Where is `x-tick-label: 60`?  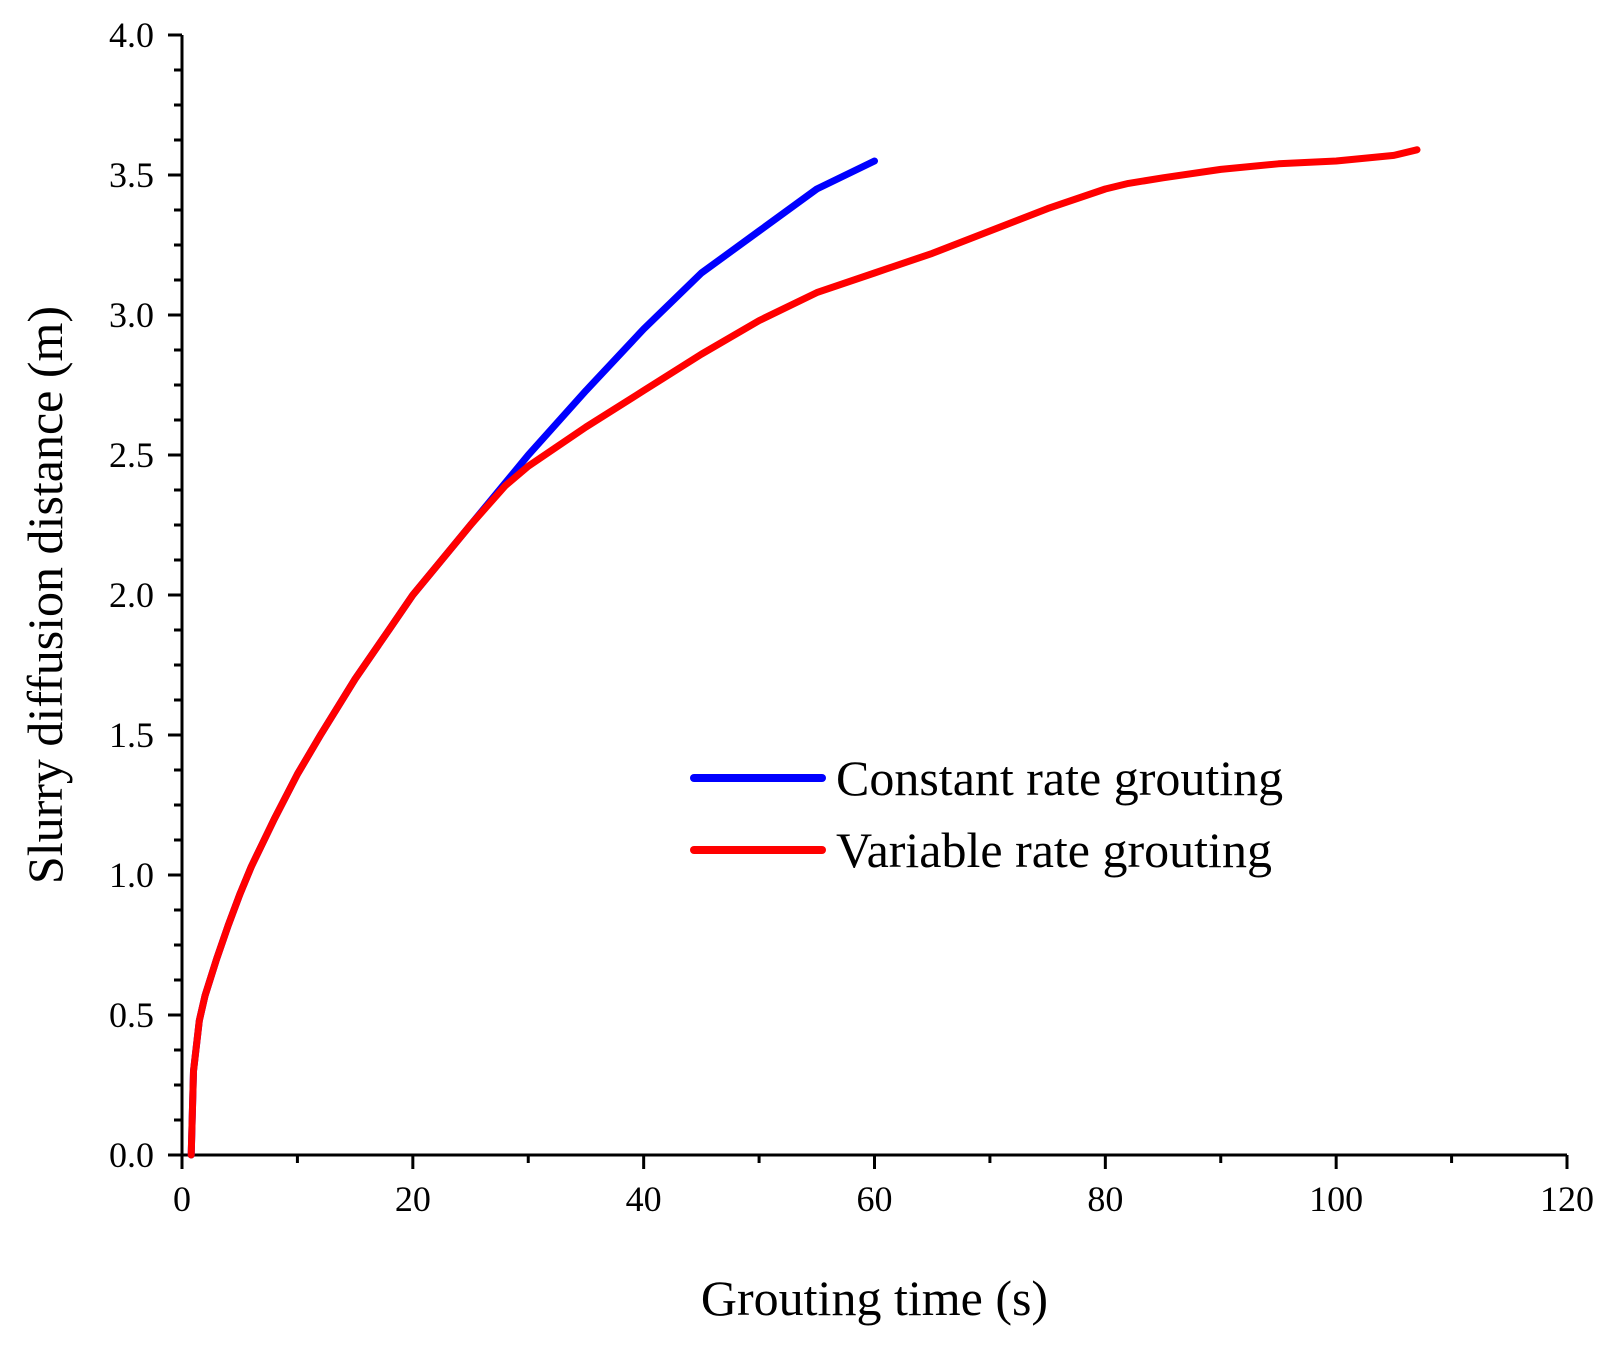 x-tick-label: 60 is located at coordinates (875, 1199).